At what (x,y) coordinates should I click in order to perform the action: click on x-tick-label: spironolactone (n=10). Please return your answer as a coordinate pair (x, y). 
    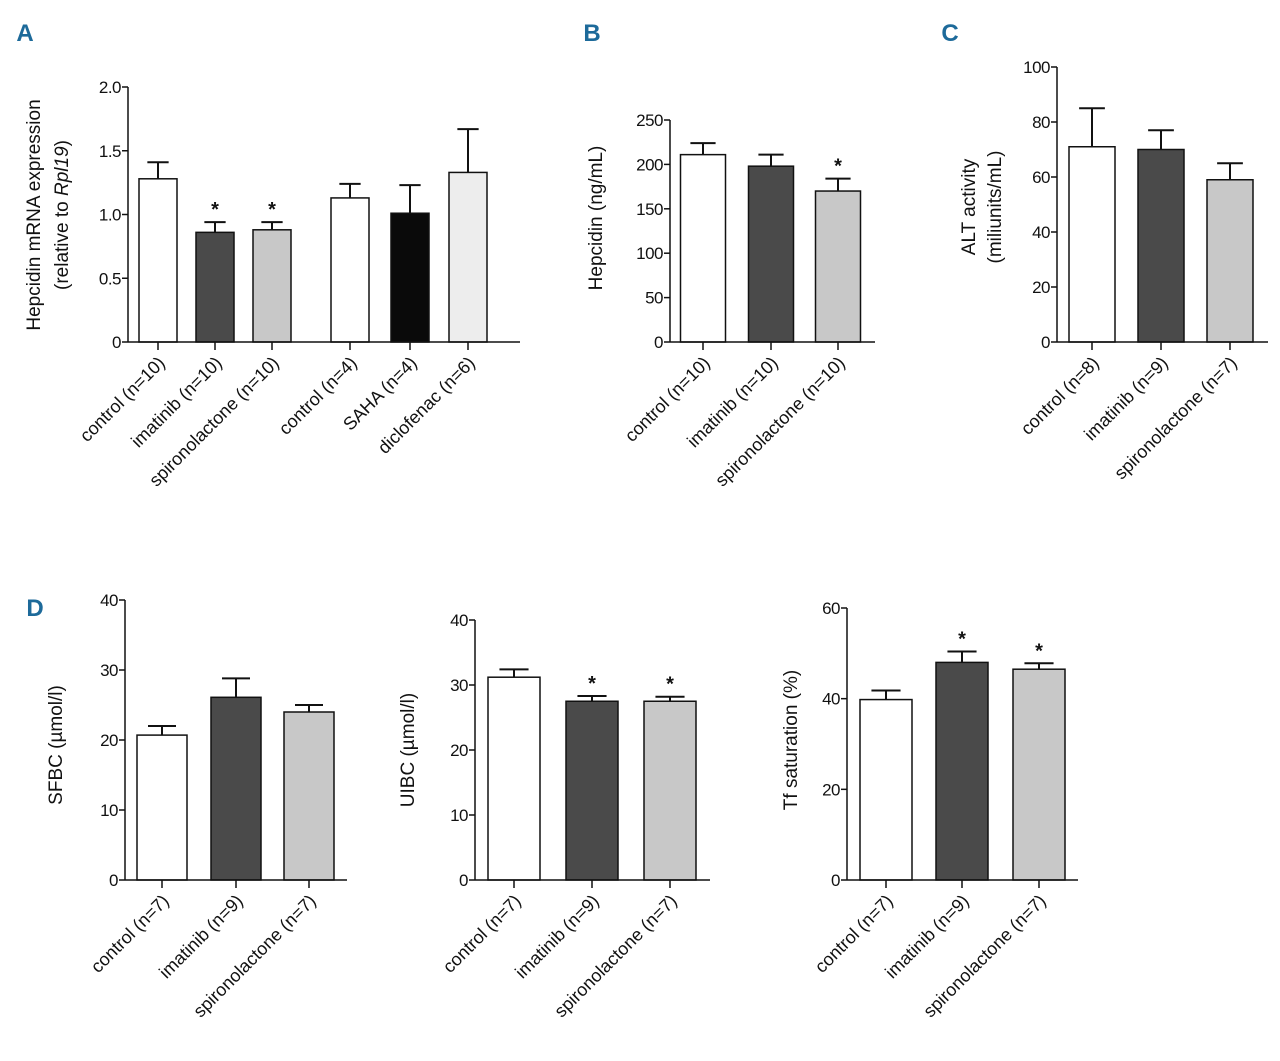
    Looking at the image, I should click on (780, 422).